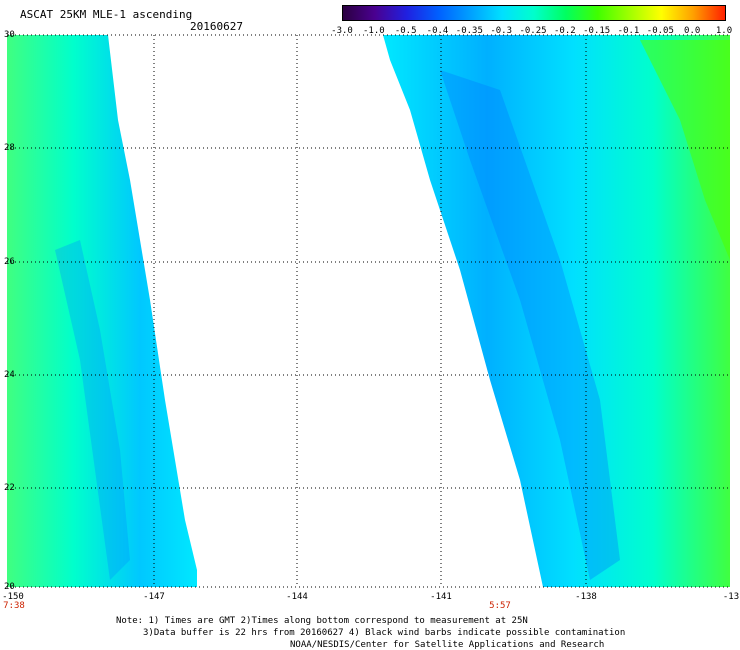 This screenshot has height=650, width=740. What do you see at coordinates (13, 597) in the screenshot?
I see `longitude-label: -150` at bounding box center [13, 597].